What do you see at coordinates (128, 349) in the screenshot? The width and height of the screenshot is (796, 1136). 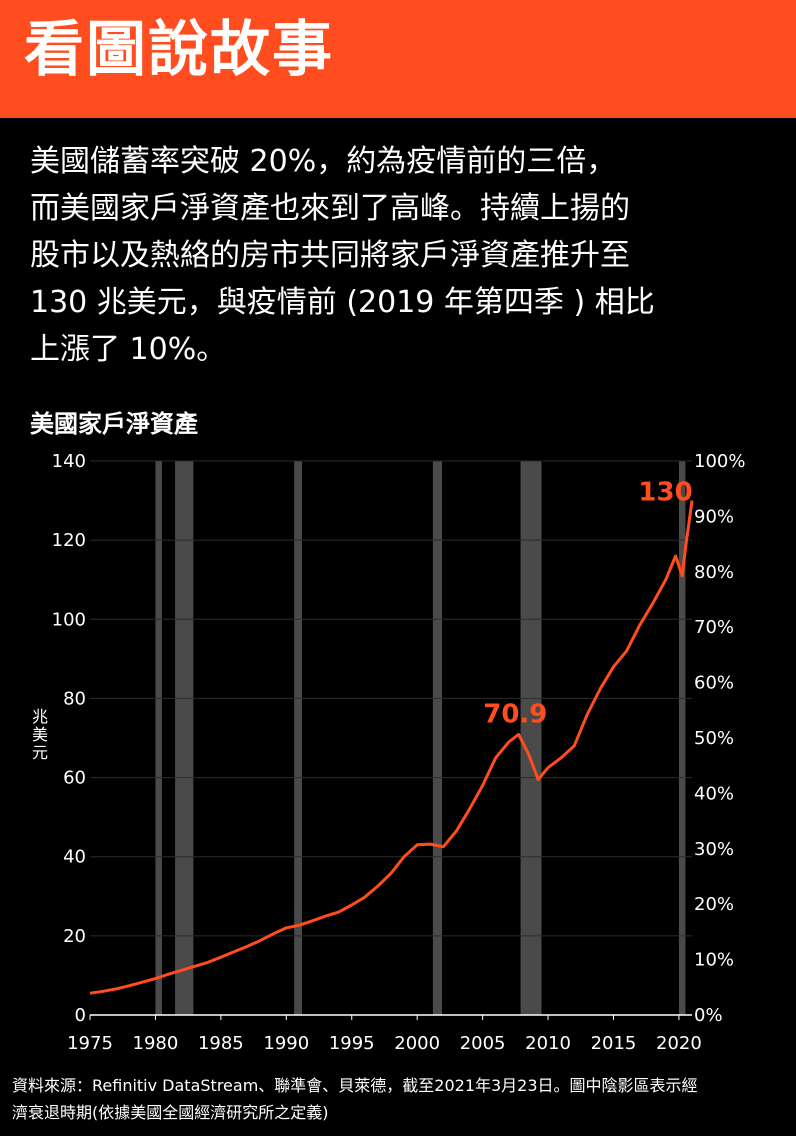 I see `intro-line: 上漲了 10%。` at bounding box center [128, 349].